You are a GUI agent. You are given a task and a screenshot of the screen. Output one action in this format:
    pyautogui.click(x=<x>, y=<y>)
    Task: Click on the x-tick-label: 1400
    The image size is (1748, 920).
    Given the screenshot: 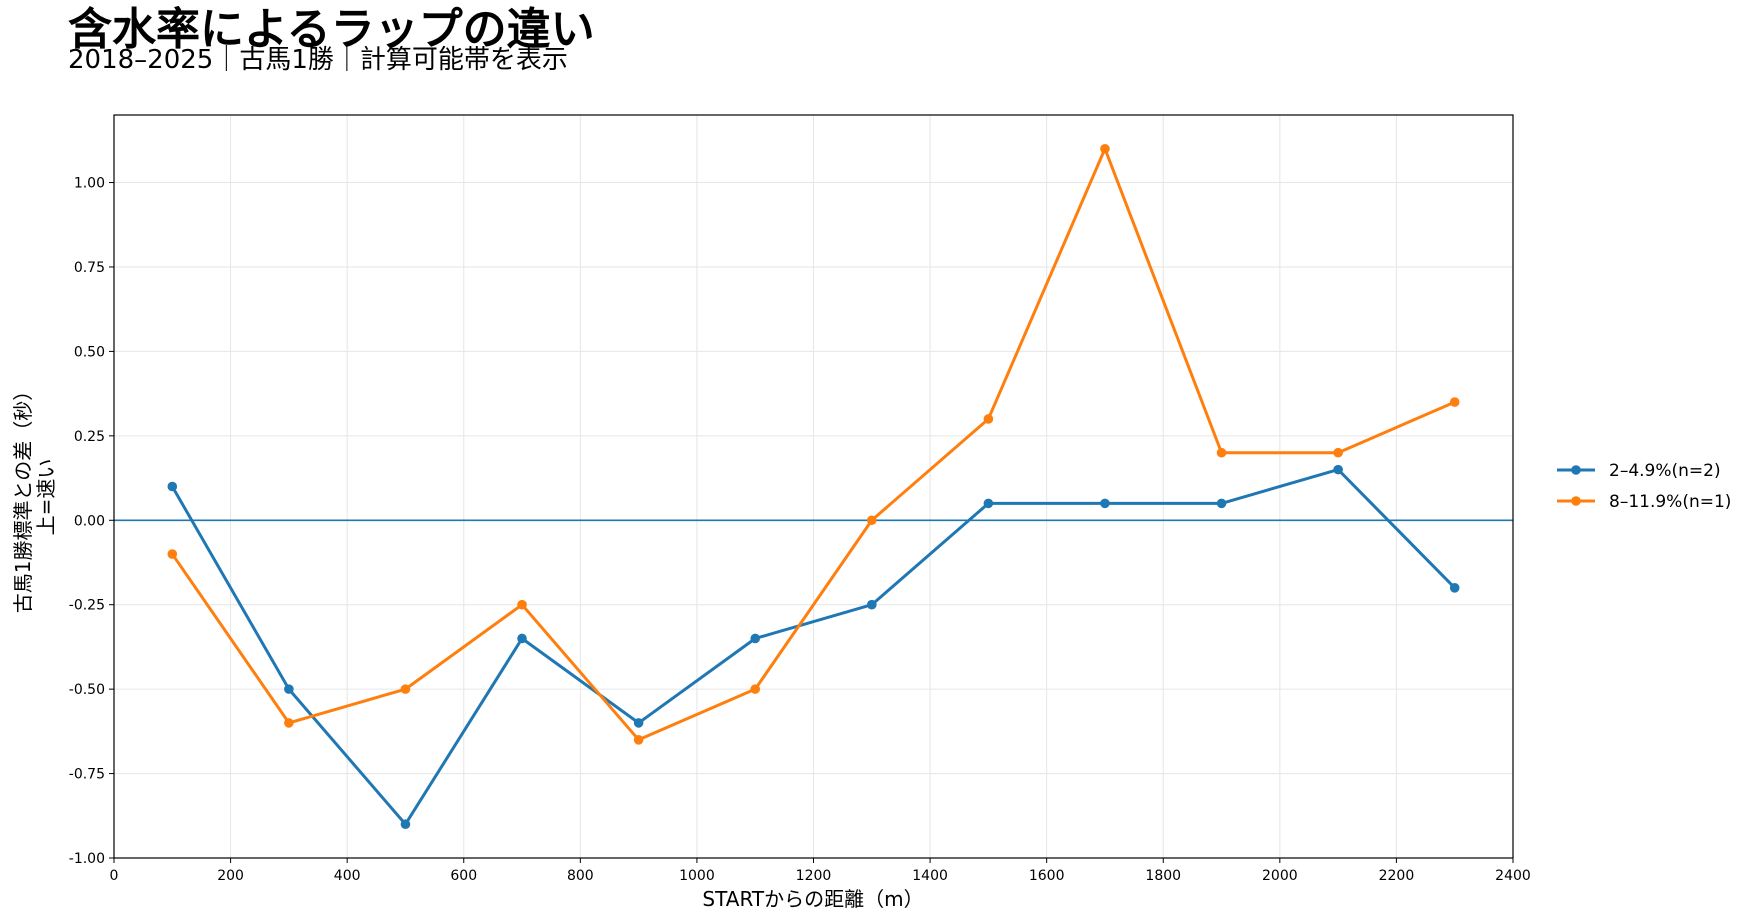 What is the action you would take?
    pyautogui.click(x=930, y=876)
    